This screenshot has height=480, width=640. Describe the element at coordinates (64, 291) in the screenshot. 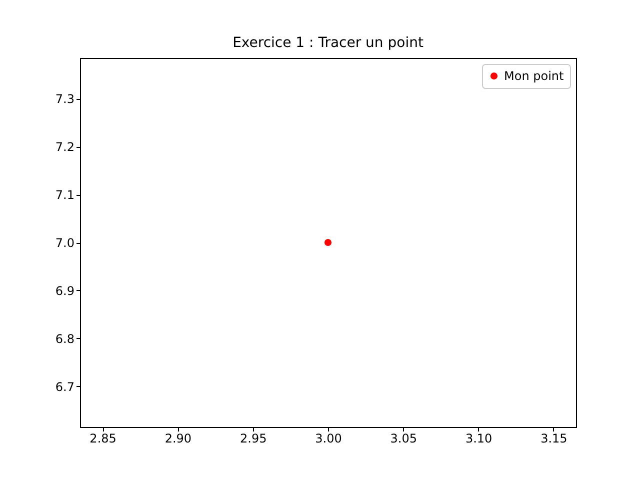

I see `y-tick-label: 6.9` at that location.